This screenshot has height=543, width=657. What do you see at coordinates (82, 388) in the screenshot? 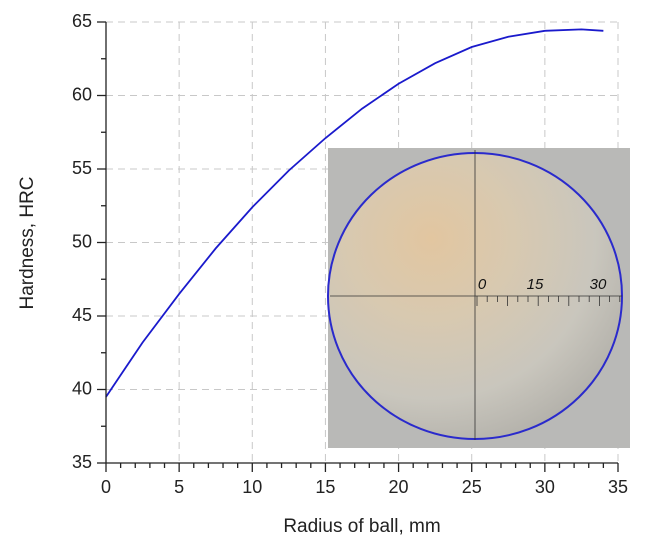
I see `y-tick-label: 40` at bounding box center [82, 388].